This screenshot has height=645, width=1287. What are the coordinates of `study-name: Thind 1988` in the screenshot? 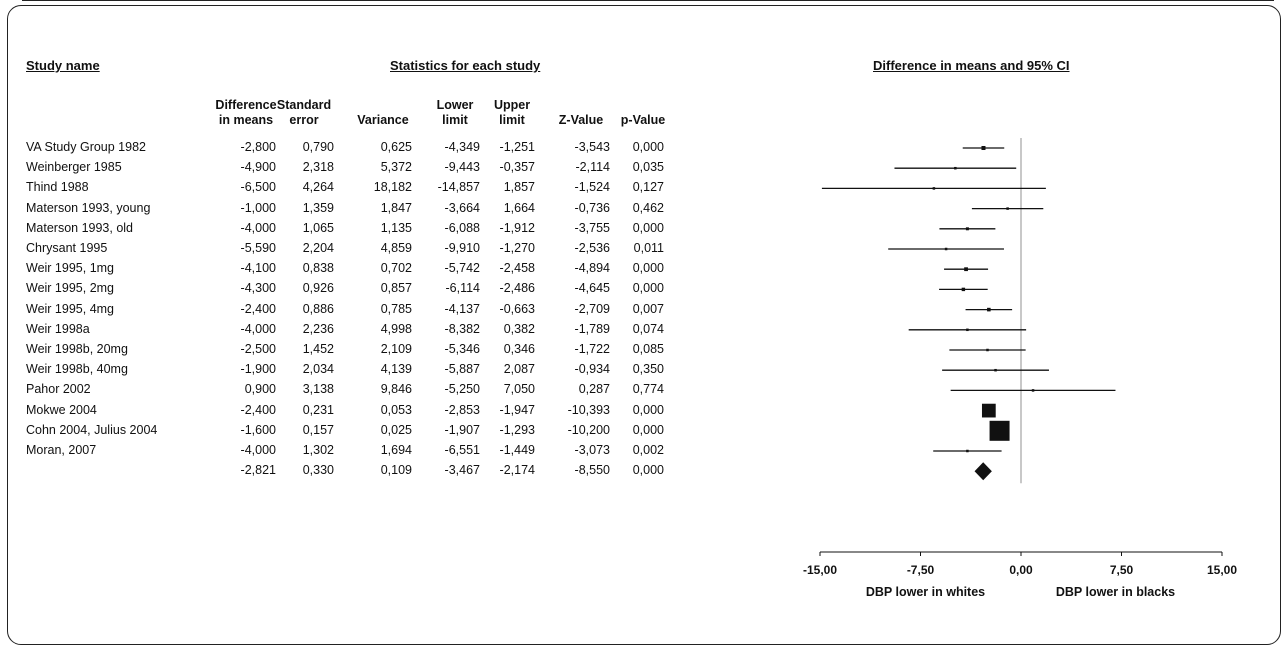 It's located at (57, 187).